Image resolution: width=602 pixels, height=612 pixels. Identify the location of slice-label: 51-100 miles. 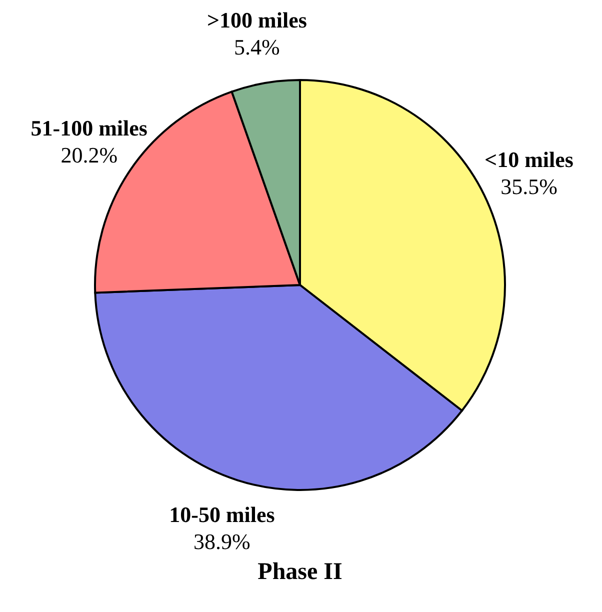
(89, 128).